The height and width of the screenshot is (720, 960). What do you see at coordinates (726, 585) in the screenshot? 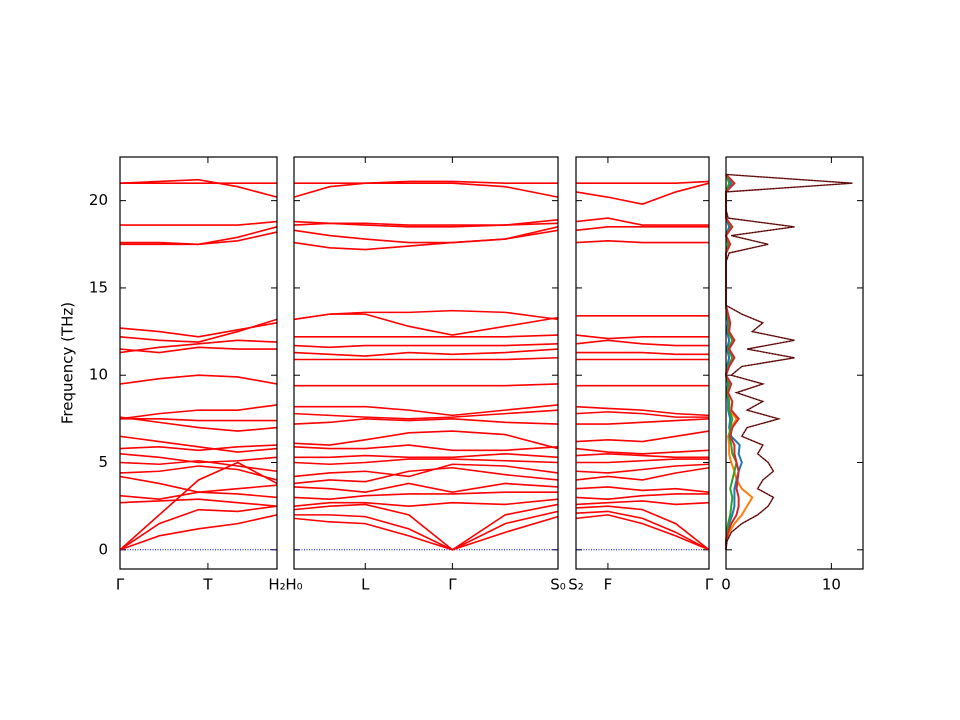
I see `x-tick-label: 0` at bounding box center [726, 585].